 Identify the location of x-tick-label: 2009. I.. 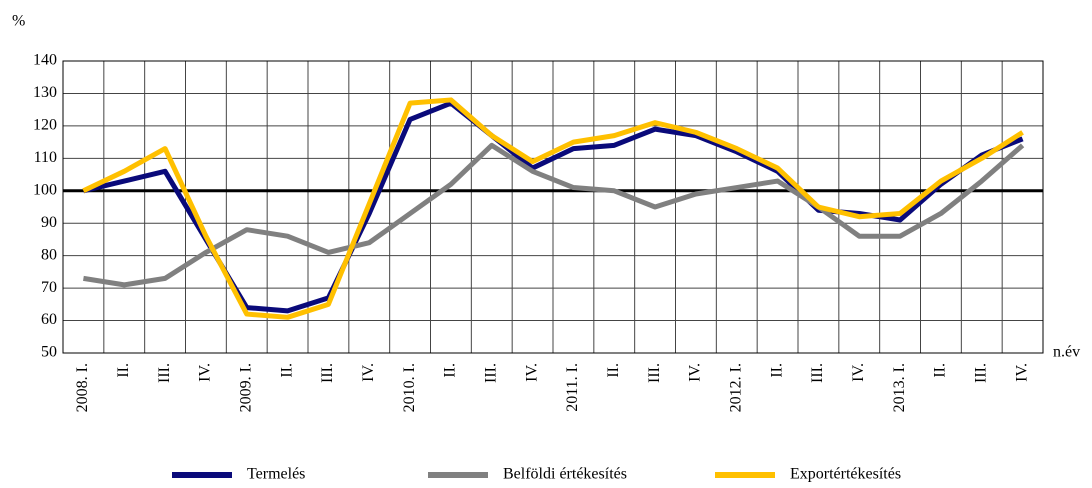
(245, 387).